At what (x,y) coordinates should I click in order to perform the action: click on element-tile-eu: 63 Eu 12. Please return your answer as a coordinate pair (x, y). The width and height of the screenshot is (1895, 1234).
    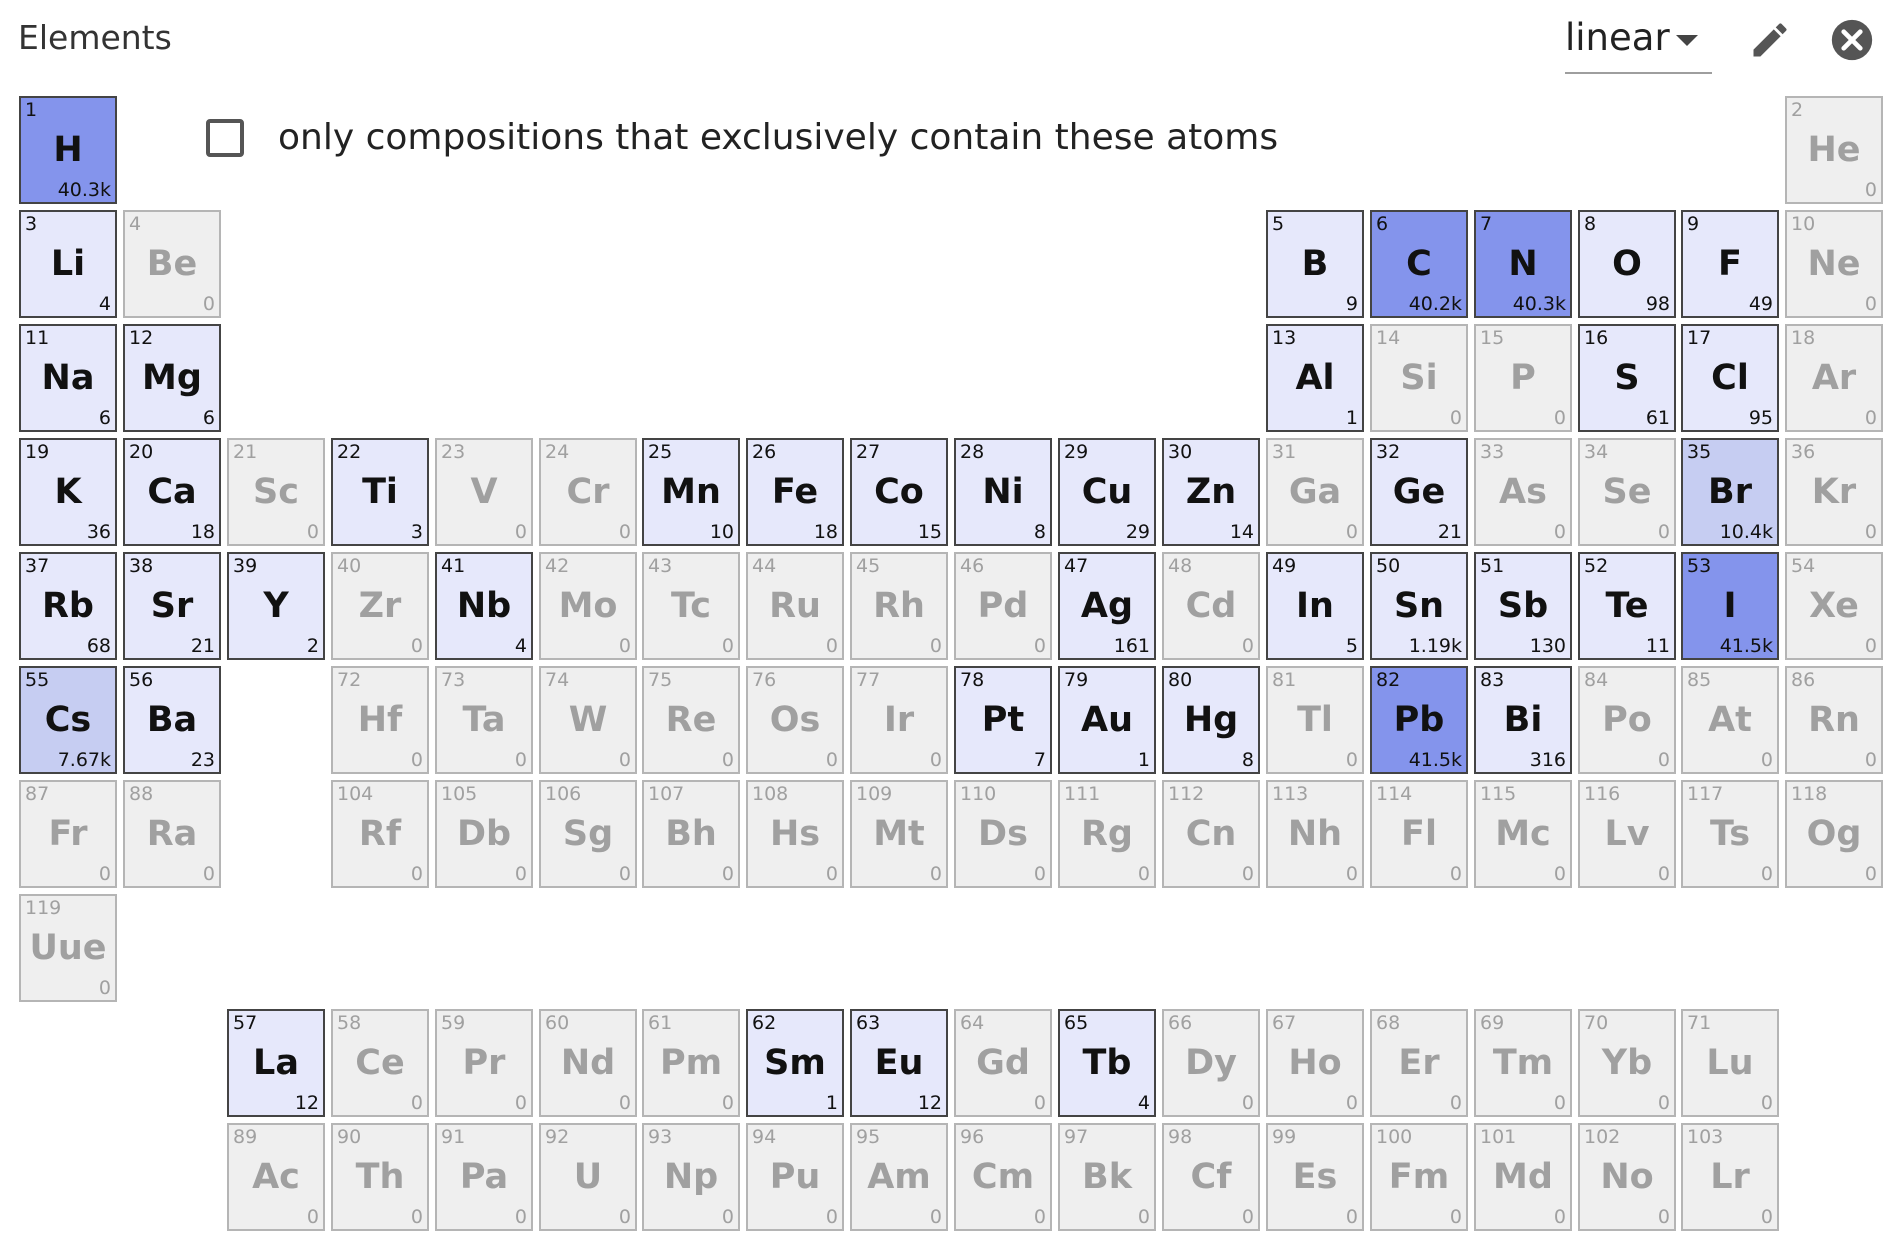
    Looking at the image, I should click on (899, 1063).